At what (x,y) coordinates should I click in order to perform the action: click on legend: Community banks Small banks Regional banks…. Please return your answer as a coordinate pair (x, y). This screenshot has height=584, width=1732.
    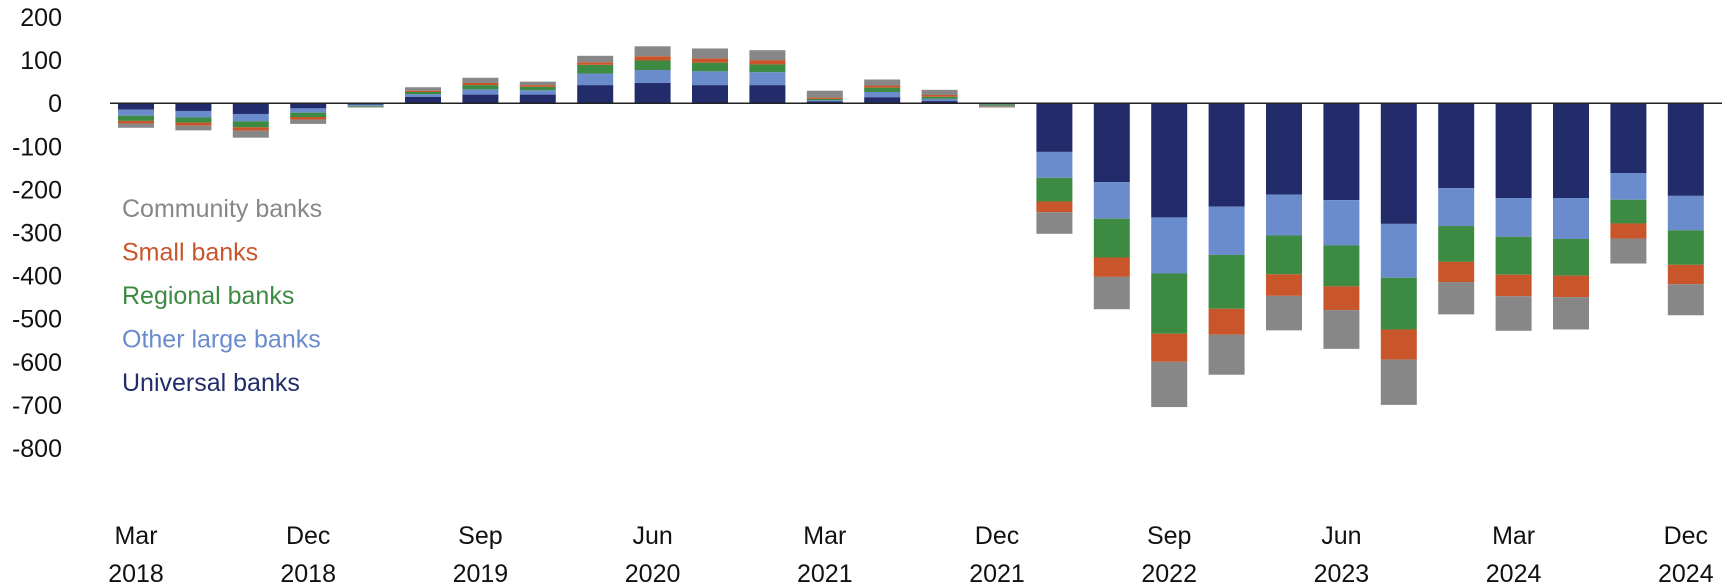
    Looking at the image, I should click on (222, 296).